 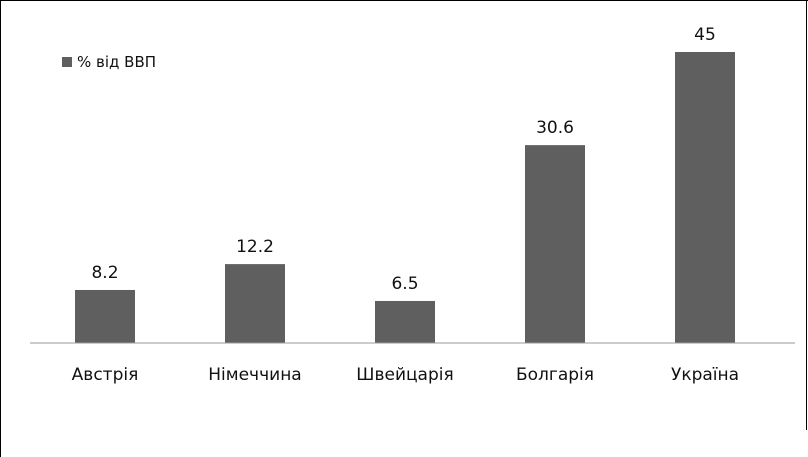 I want to click on category-label-5: Україна, so click(x=705, y=375).